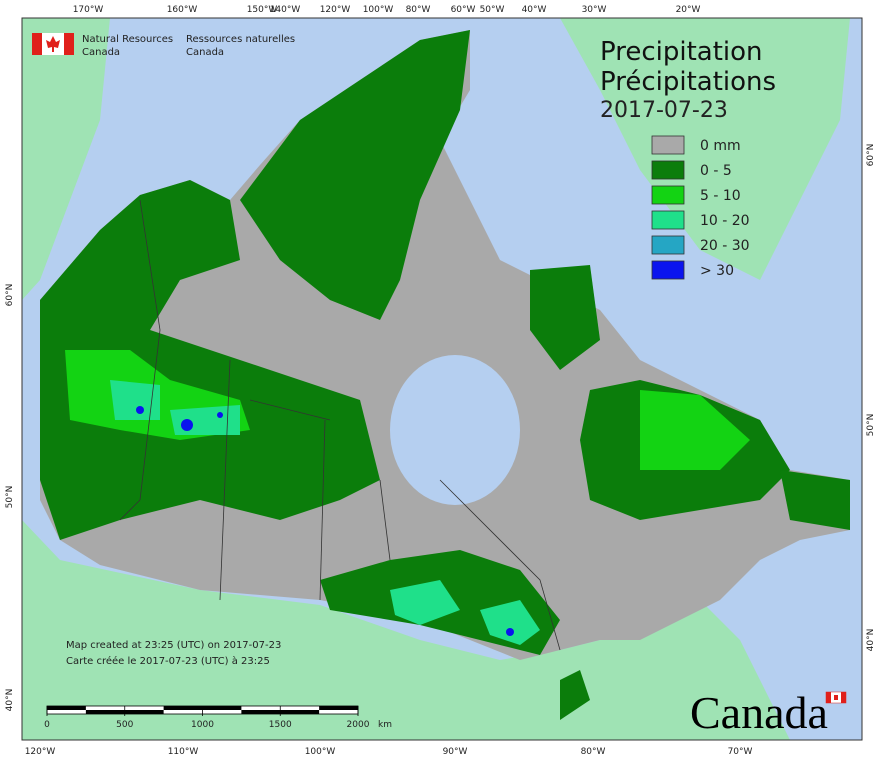  I want to click on wordmark-leaf, so click(836, 697).